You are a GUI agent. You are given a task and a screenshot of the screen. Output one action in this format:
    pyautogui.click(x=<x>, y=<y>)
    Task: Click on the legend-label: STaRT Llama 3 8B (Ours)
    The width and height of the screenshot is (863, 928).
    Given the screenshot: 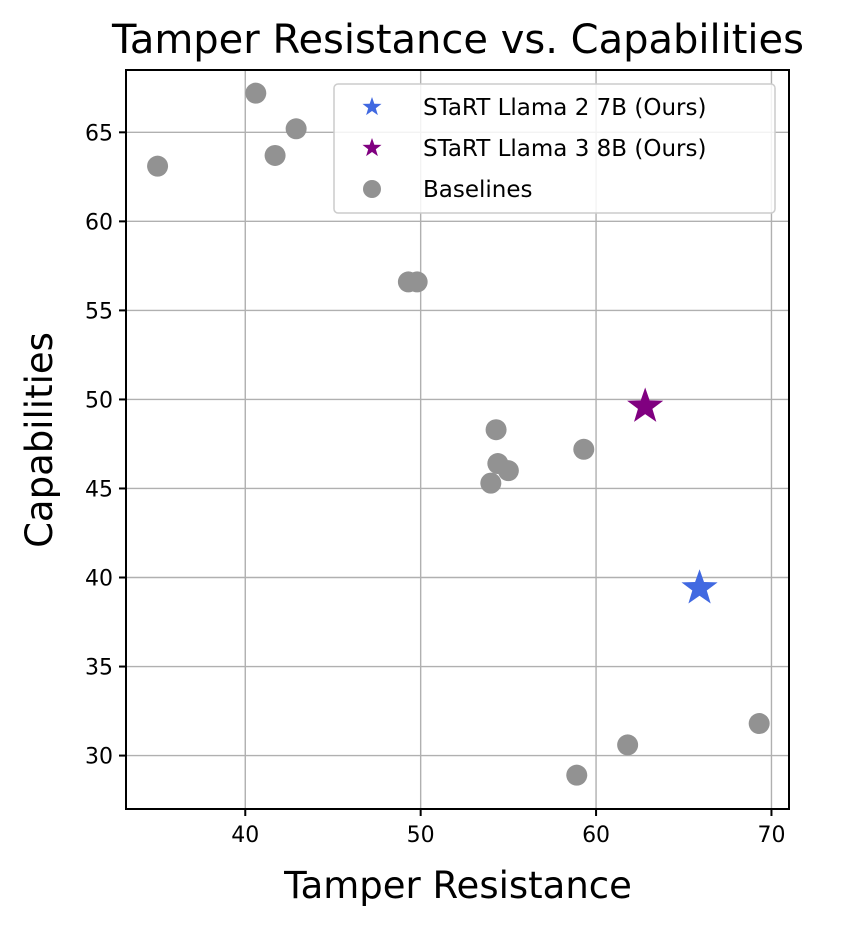 What is the action you would take?
    pyautogui.click(x=564, y=149)
    